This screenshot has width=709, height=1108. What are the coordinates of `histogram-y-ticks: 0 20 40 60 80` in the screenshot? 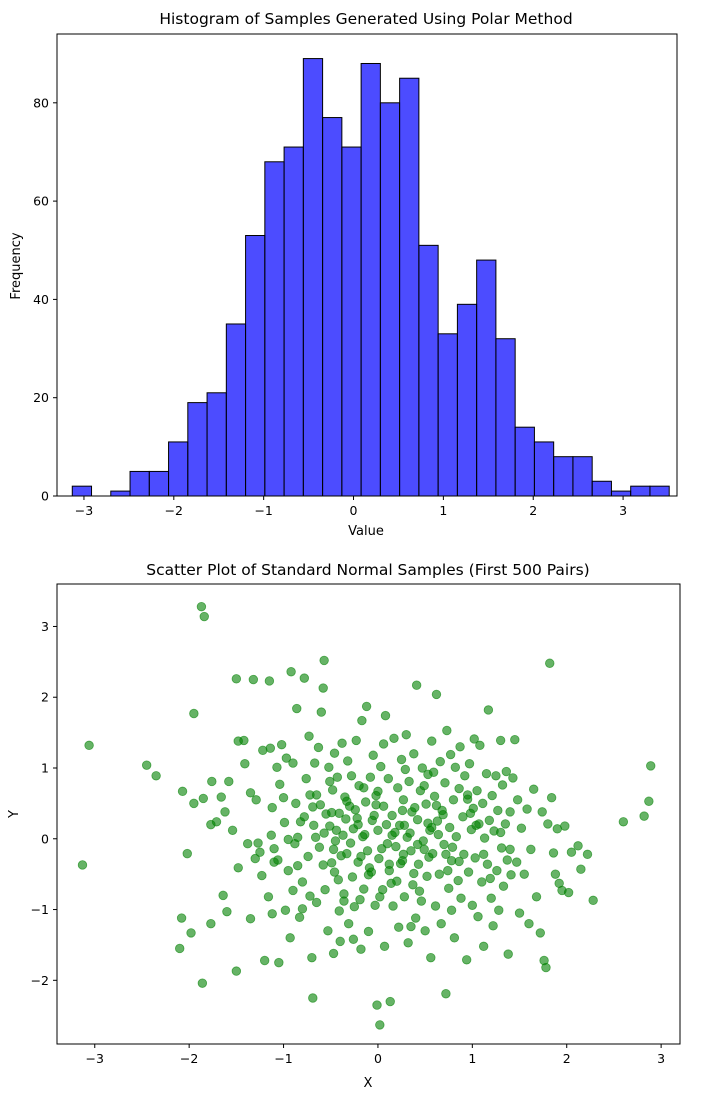 It's located at (45, 299).